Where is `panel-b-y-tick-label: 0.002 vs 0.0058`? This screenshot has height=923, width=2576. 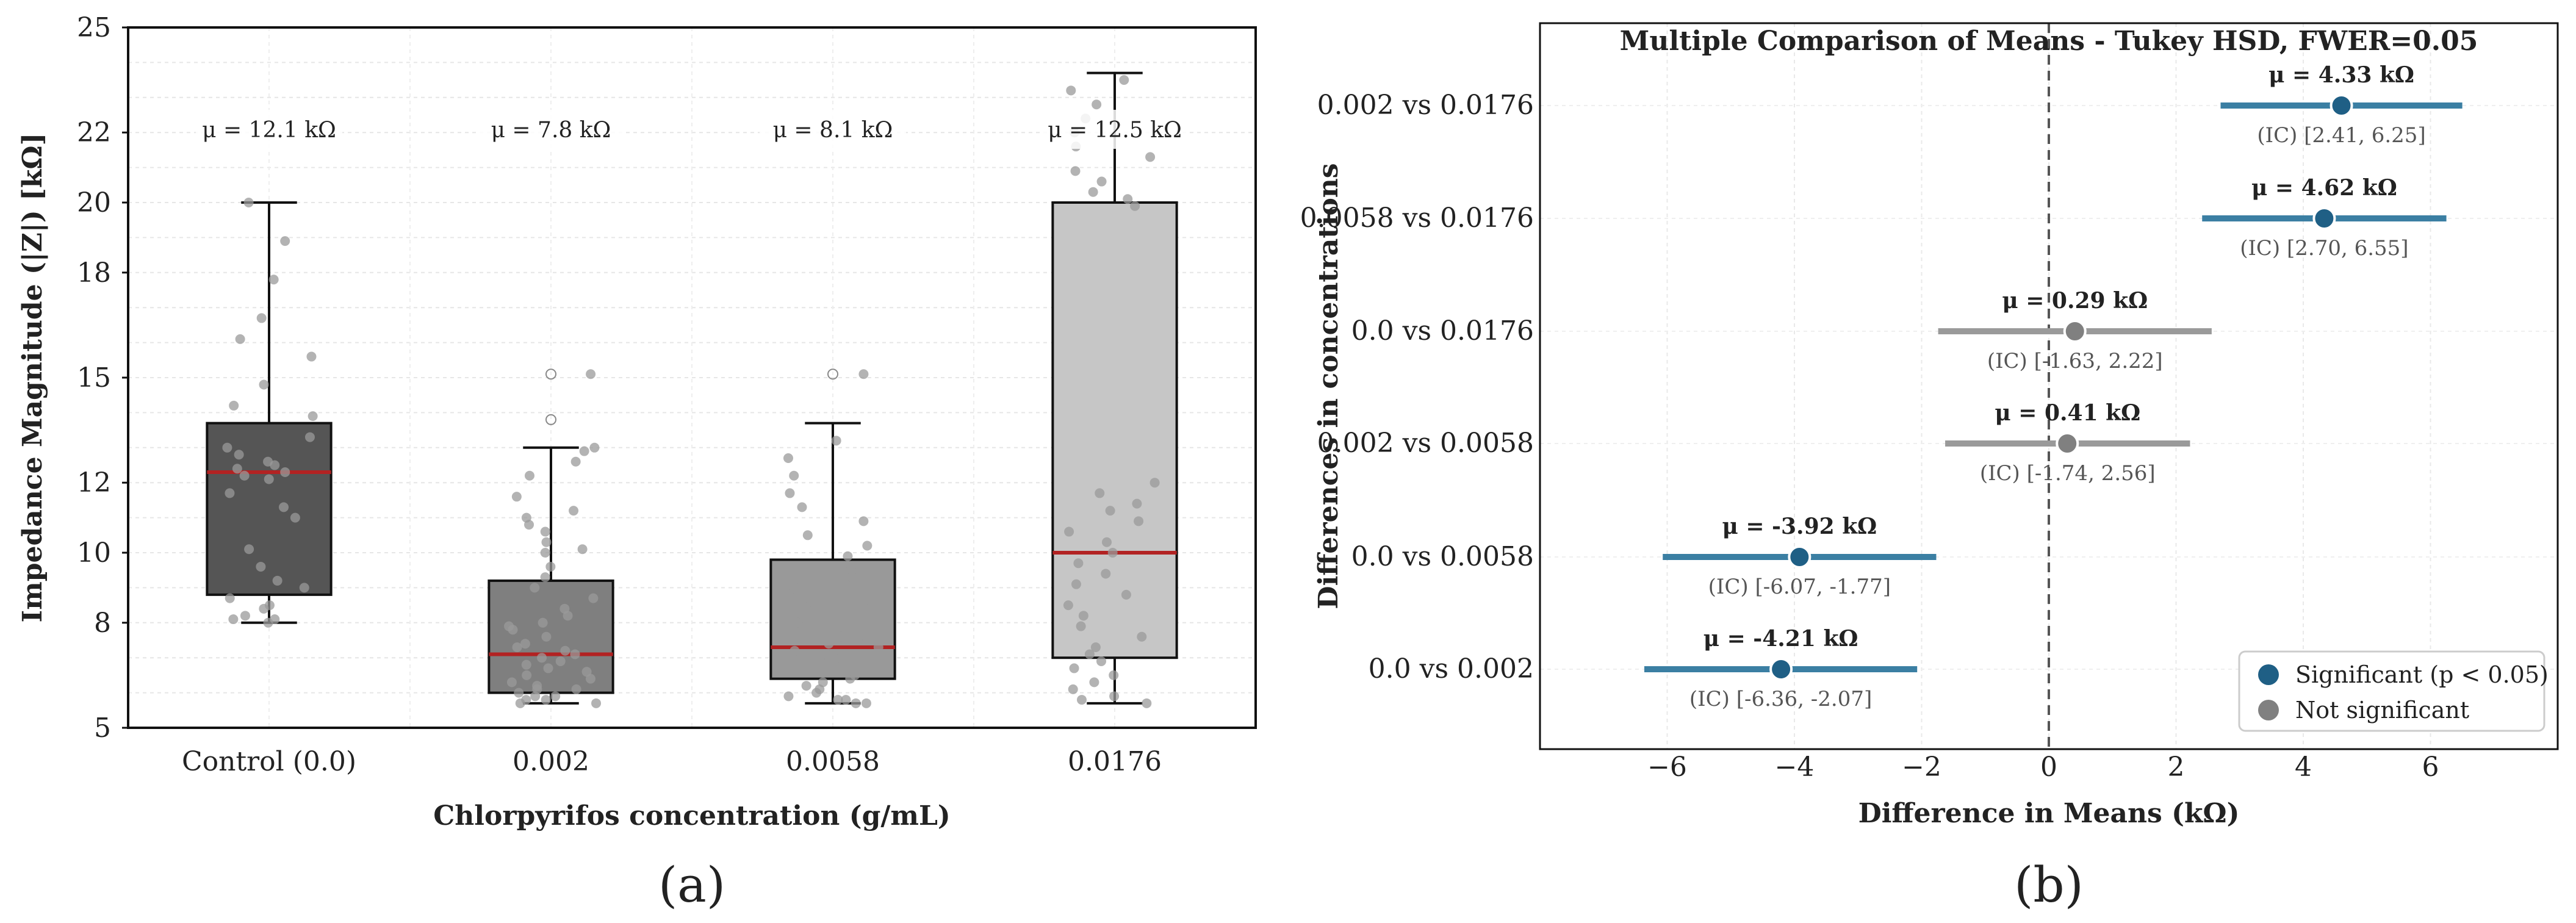
panel-b-y-tick-label: 0.002 vs 0.0058 is located at coordinates (1425, 443).